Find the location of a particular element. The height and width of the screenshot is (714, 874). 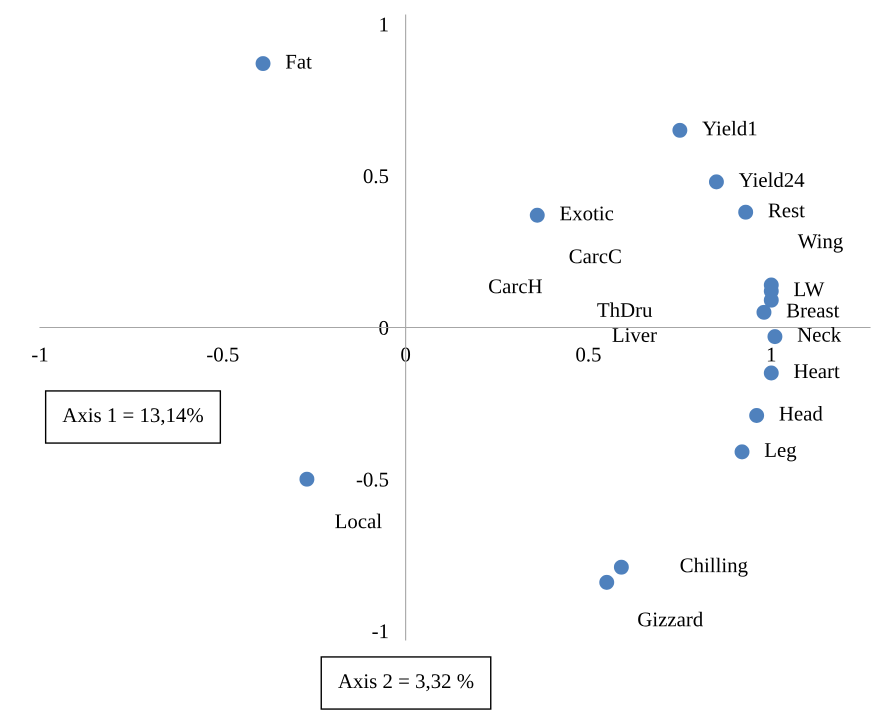

annotation: Yield1 is located at coordinates (729, 128).